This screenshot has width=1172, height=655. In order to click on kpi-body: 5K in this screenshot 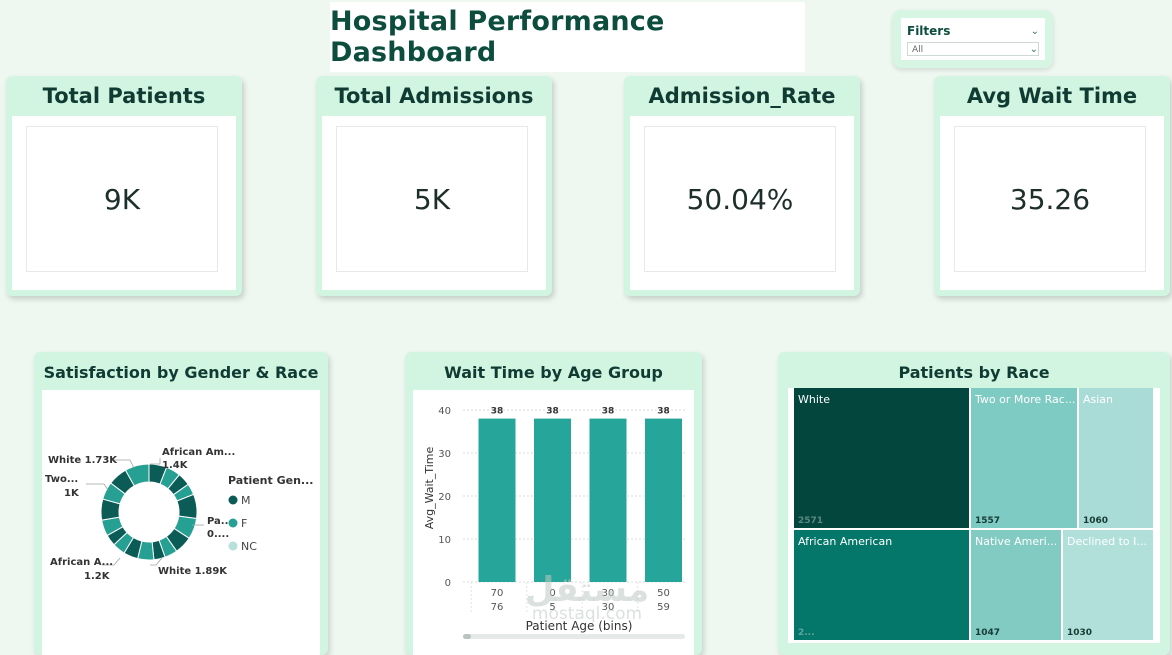, I will do `click(434, 203)`.